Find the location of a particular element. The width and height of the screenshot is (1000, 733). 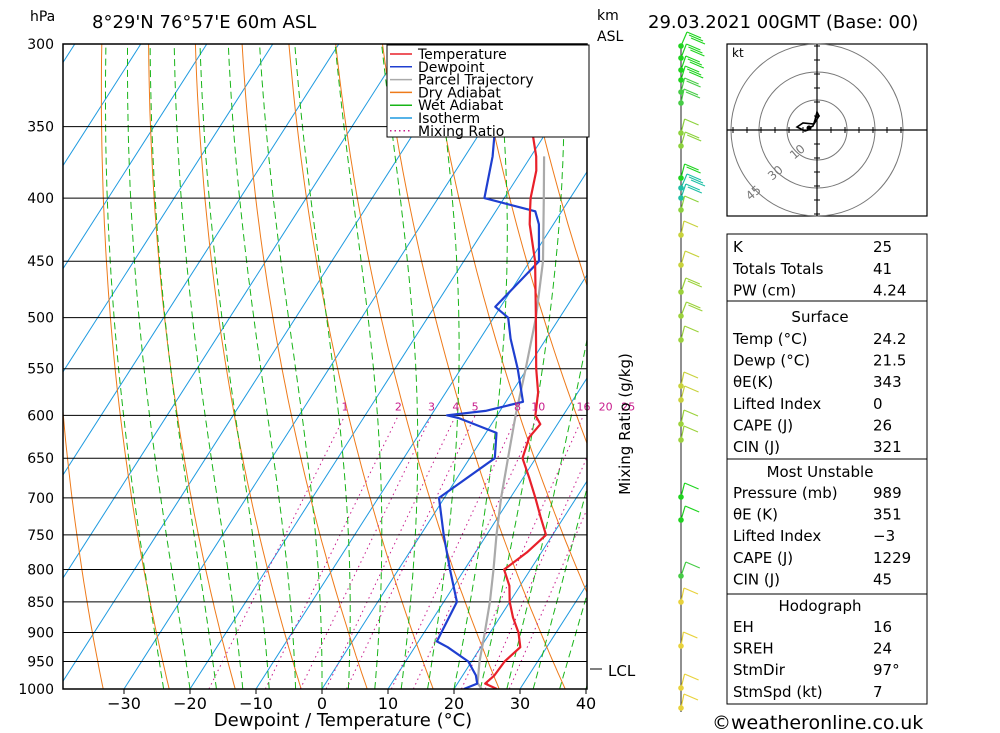

index-label: Pressure (mb) is located at coordinates (785, 493).